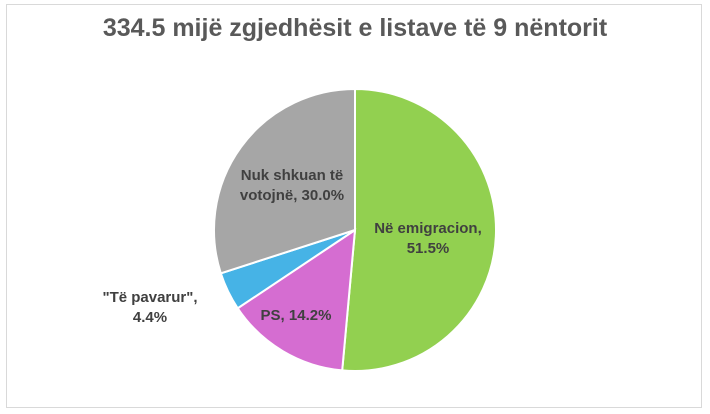 This screenshot has width=710, height=414. Describe the element at coordinates (428, 248) in the screenshot. I see `slice-label-line: 51.5%` at that location.